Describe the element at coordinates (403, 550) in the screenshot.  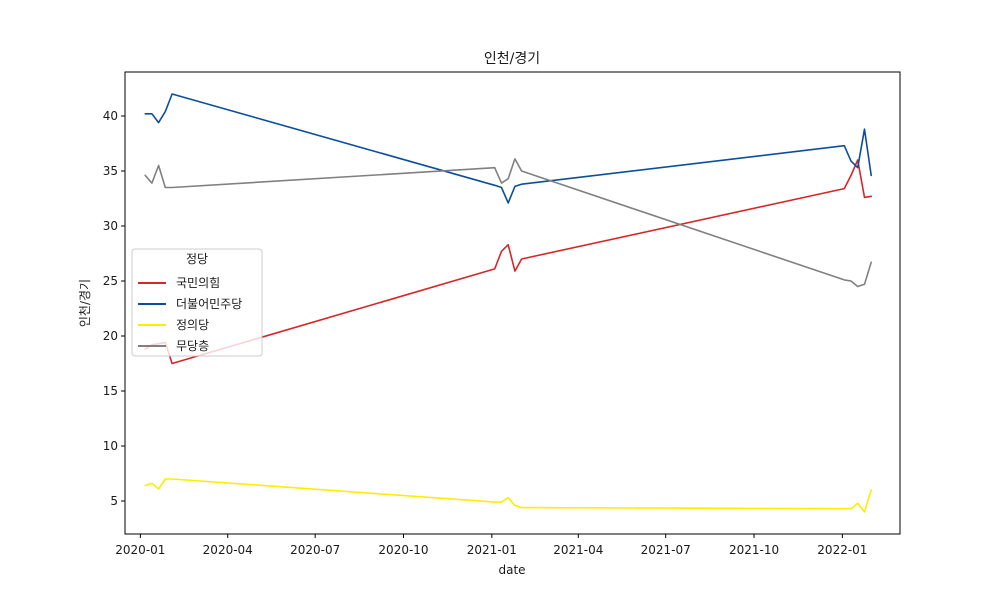
I see `x-tick-label: 2020-10` at that location.